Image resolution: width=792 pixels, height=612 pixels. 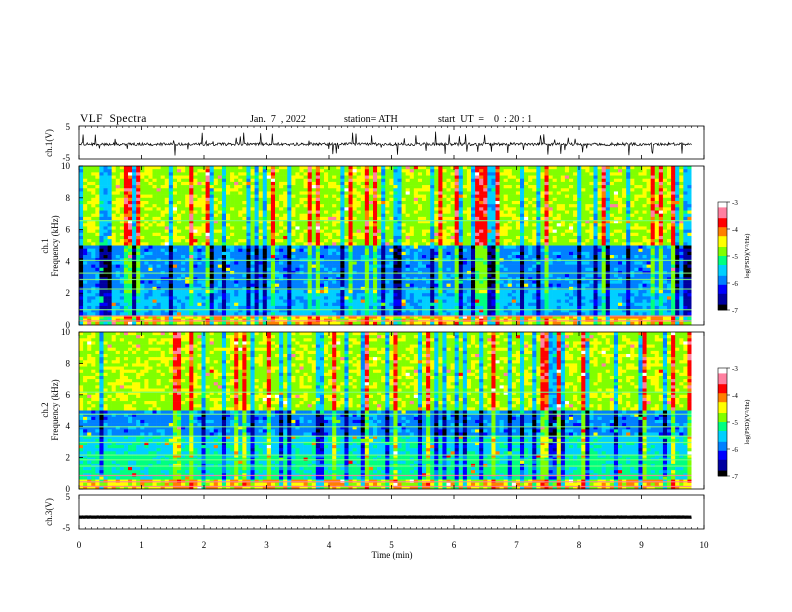 What do you see at coordinates (454, 545) in the screenshot?
I see `xtick-label: 6` at bounding box center [454, 545].